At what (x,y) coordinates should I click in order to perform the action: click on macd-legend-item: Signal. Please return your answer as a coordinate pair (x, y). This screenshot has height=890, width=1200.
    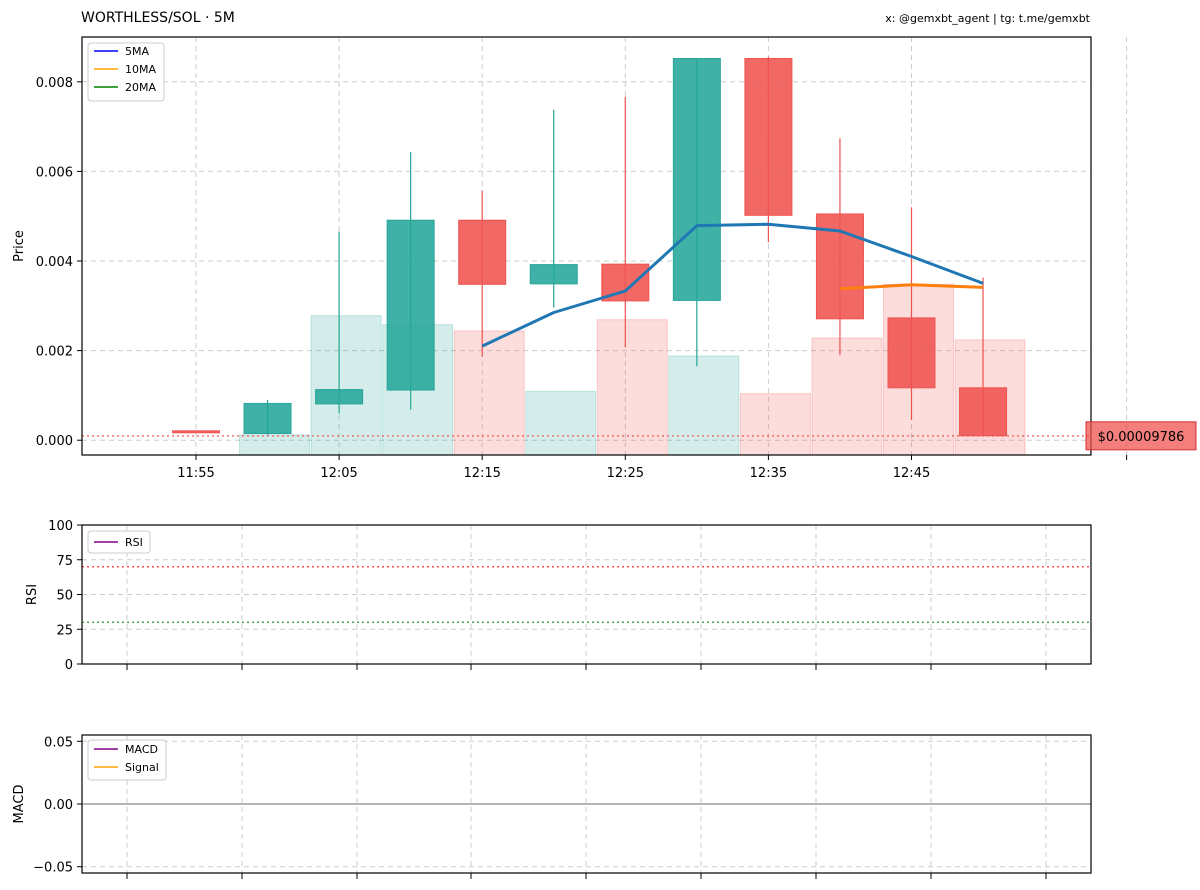
    Looking at the image, I should click on (142, 767).